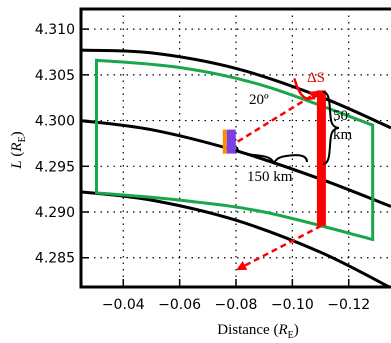 The width and height of the screenshot is (391, 343). Describe the element at coordinates (123, 305) in the screenshot. I see `x-tick-label-0: −0.04` at that location.